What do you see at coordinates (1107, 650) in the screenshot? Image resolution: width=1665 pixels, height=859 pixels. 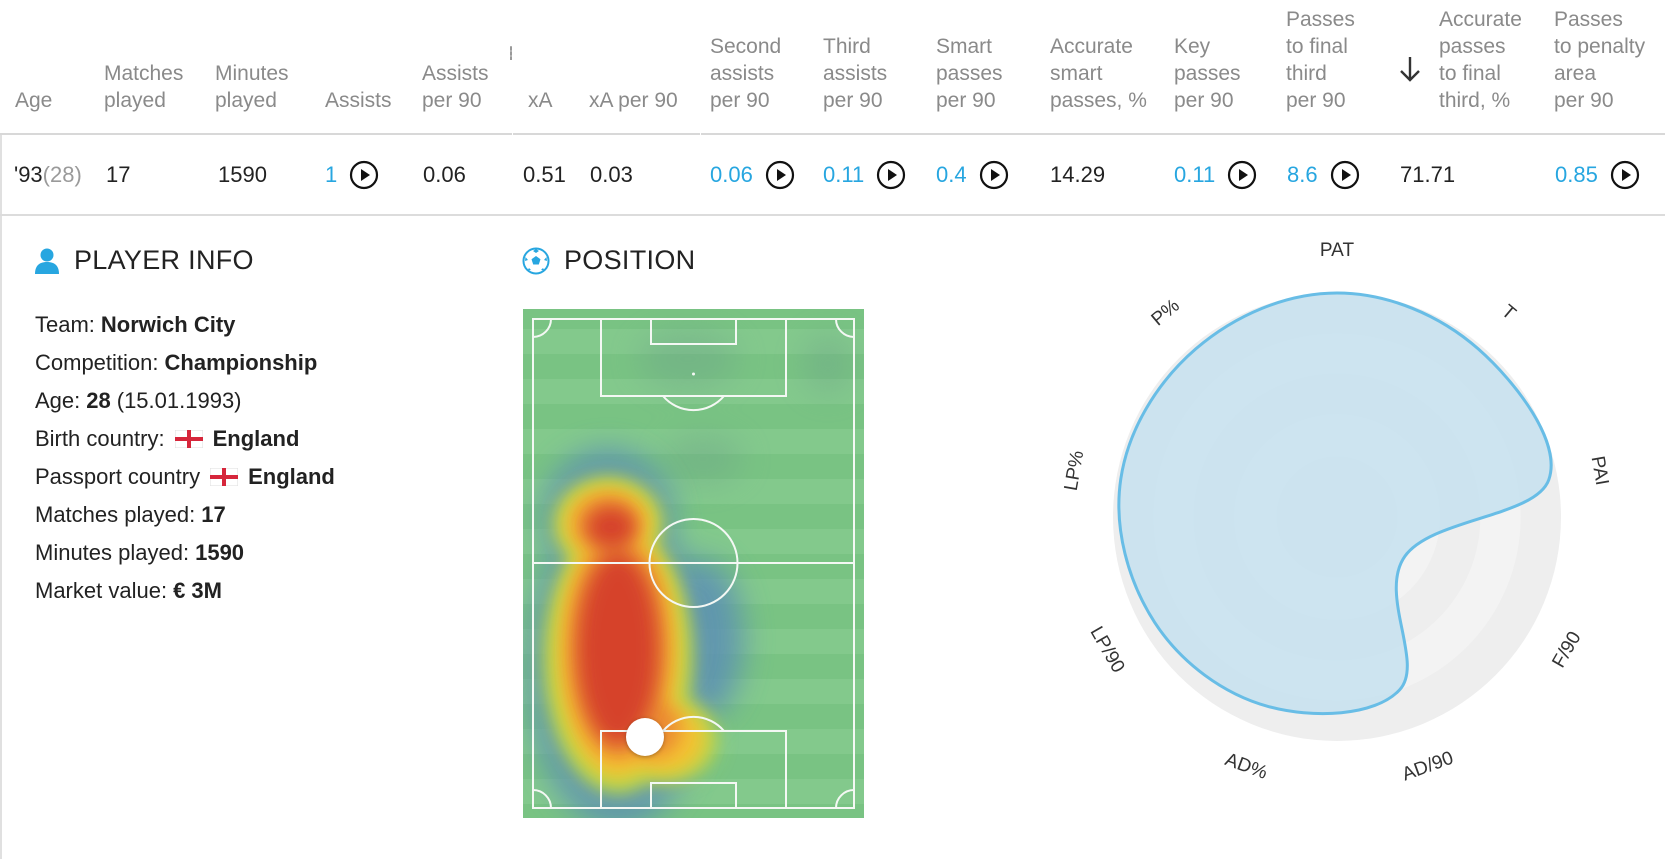 I see `radar-axis-label: LP/90` at bounding box center [1107, 650].